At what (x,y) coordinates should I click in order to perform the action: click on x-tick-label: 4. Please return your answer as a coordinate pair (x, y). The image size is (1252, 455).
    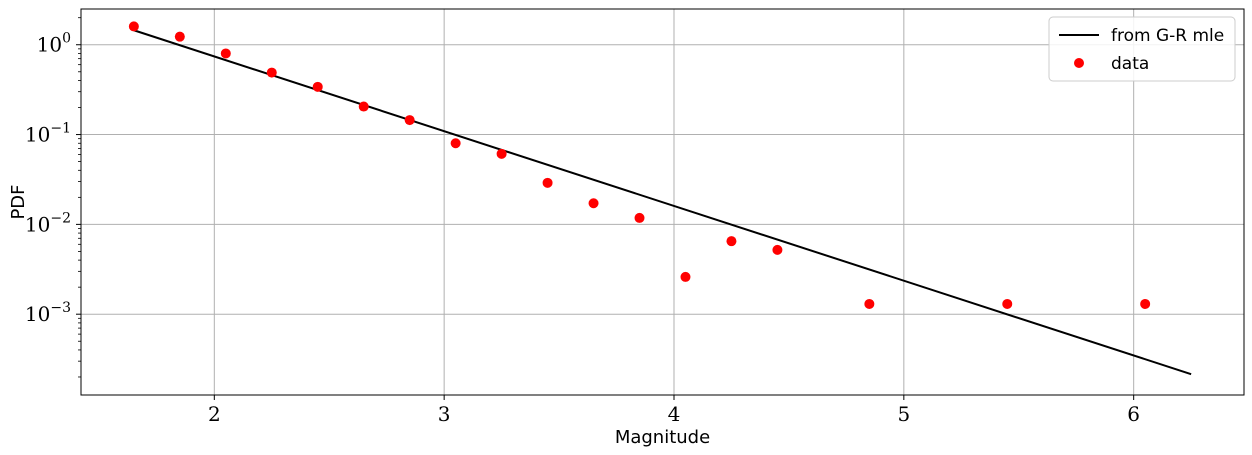
    Looking at the image, I should click on (674, 414).